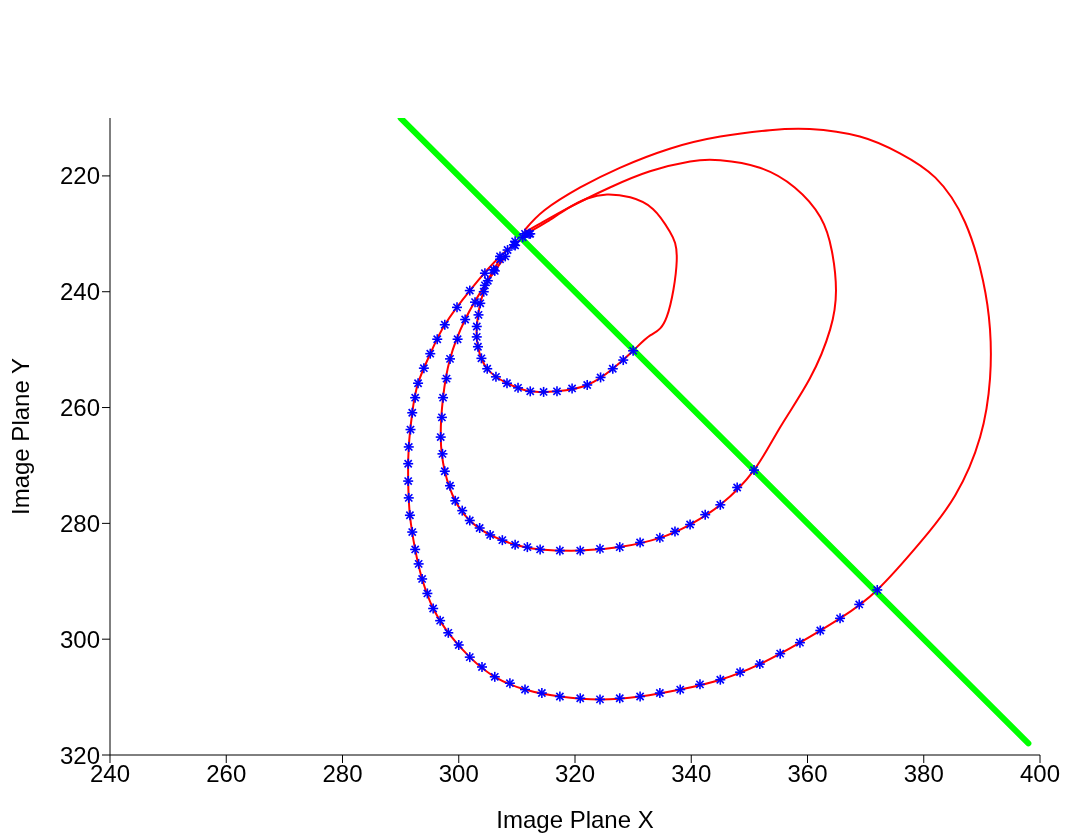  I want to click on y-tick-label: 300, so click(79, 639).